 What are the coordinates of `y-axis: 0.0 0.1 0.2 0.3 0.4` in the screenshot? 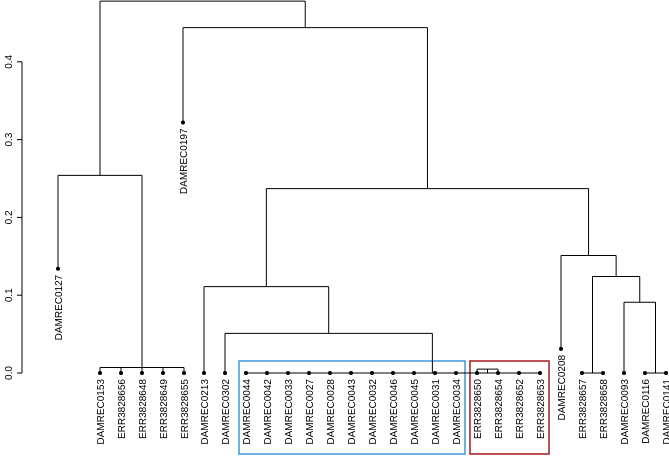 It's located at (13, 217).